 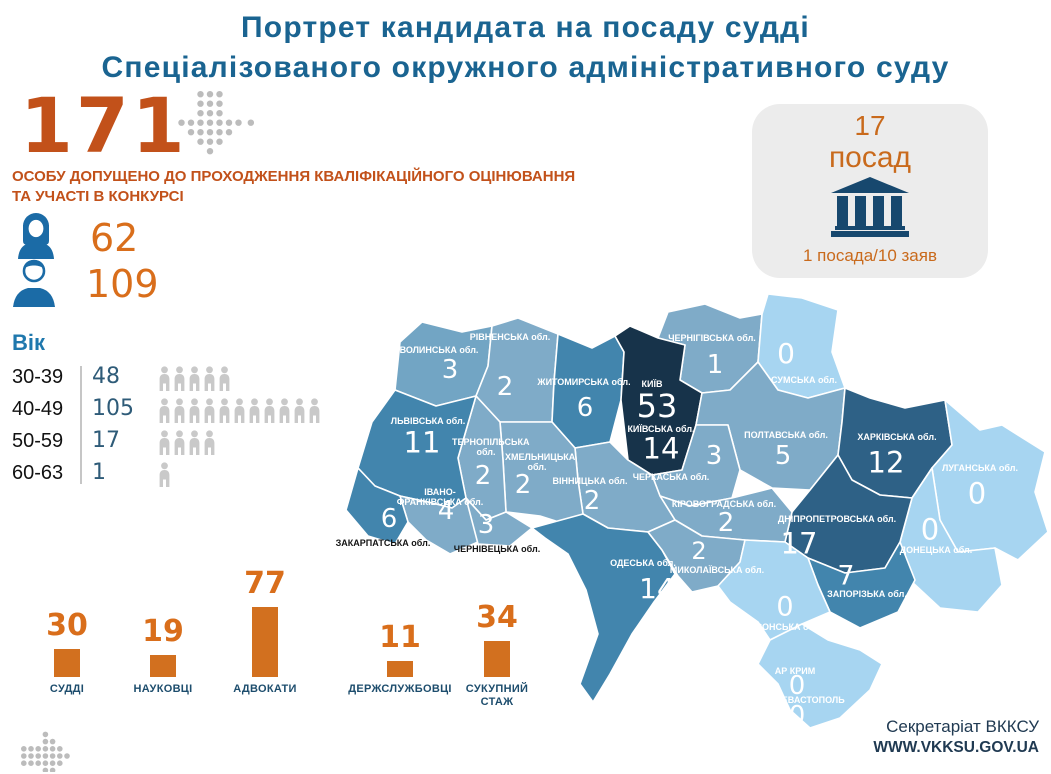 What do you see at coordinates (783, 456) in the screenshot?
I see `map-region-value: 5` at bounding box center [783, 456].